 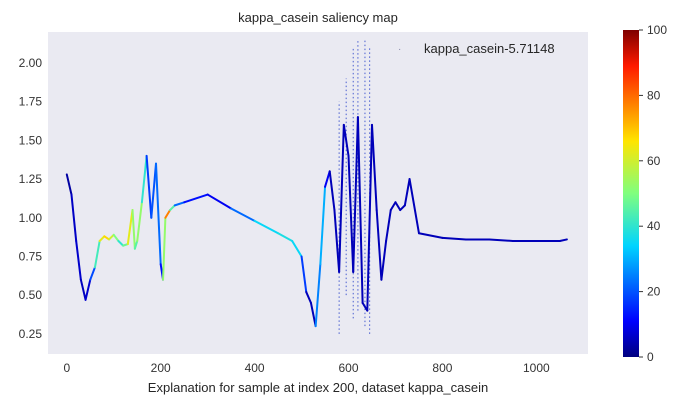 What do you see at coordinates (318, 17) in the screenshot?
I see `chart-title: kappa_casein saliency map` at bounding box center [318, 17].